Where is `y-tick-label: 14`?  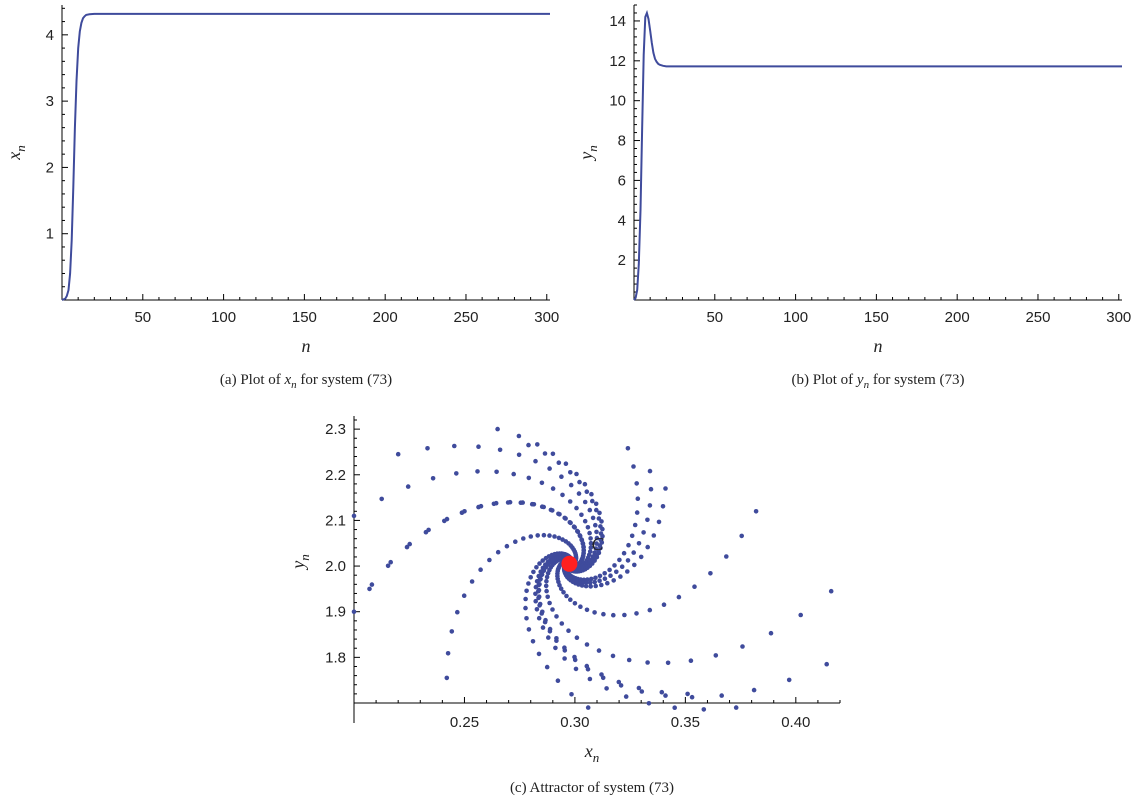 y-tick-label: 14 is located at coordinates (617, 21).